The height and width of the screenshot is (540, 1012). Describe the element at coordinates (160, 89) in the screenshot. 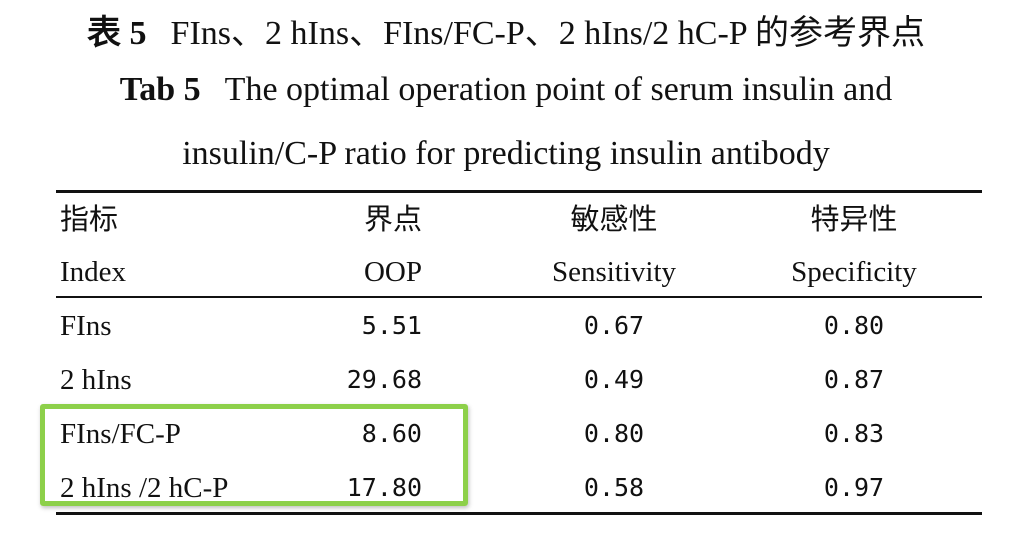

I see `table-label-en: Tab 5` at that location.